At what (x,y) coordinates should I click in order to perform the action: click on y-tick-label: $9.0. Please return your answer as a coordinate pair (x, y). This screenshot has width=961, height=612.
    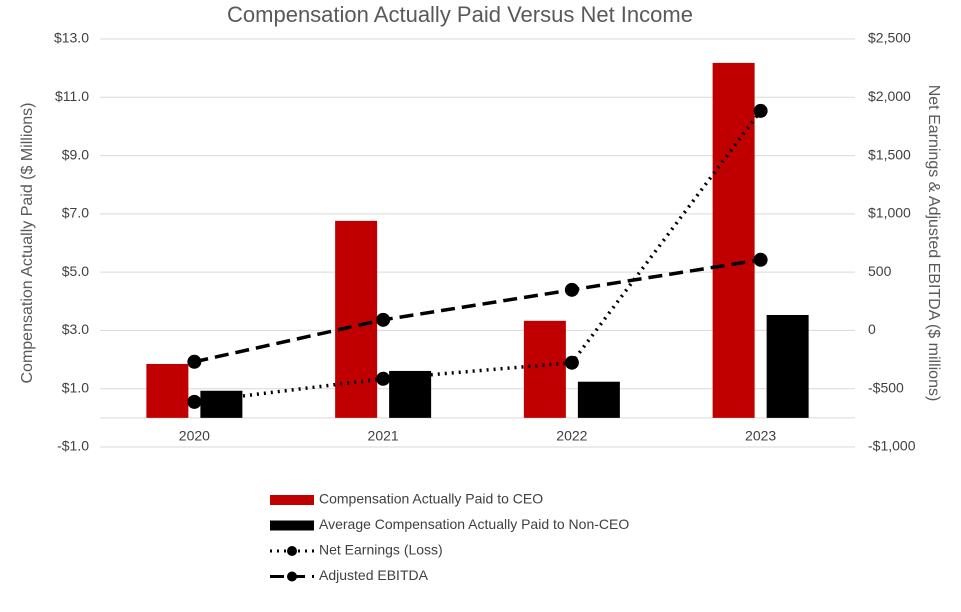
    Looking at the image, I should click on (75, 154).